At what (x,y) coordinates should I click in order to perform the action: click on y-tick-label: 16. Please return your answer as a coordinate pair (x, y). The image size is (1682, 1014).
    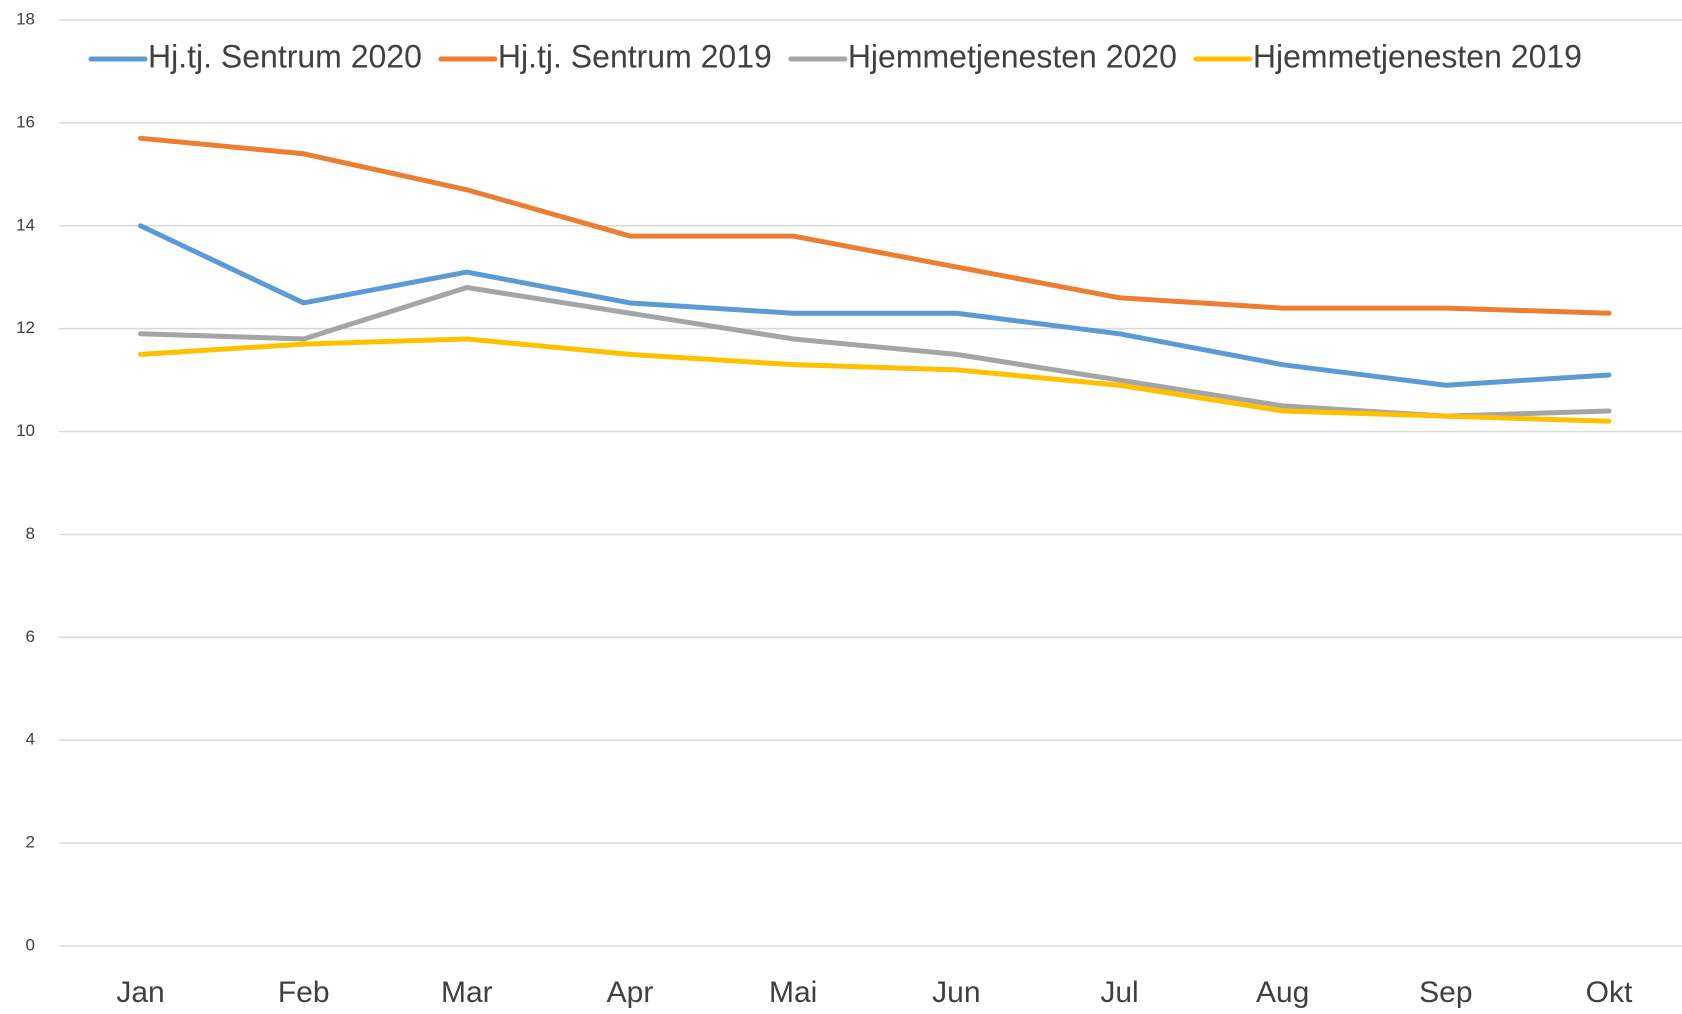
    Looking at the image, I should click on (25, 121).